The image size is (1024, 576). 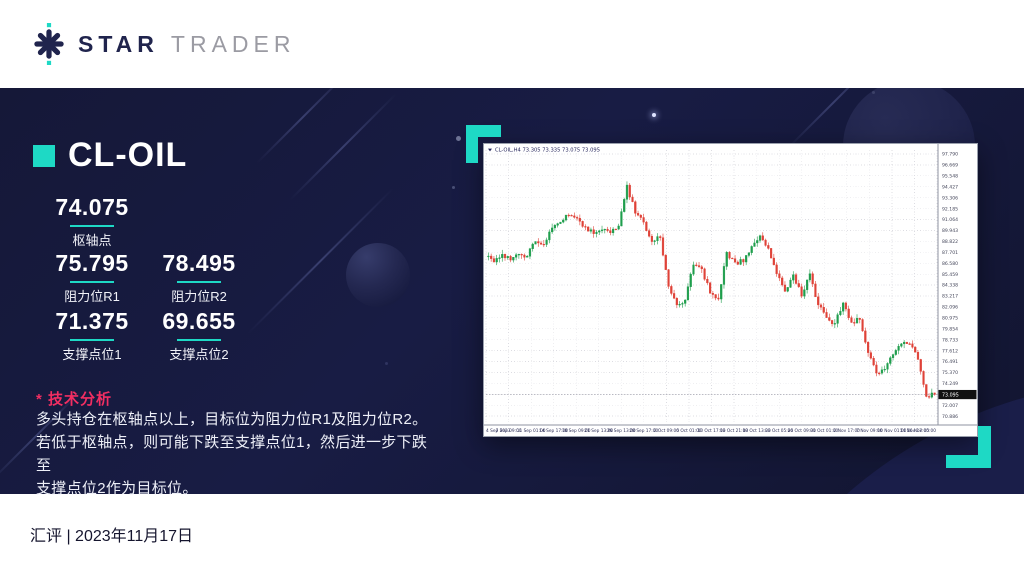 What do you see at coordinates (950, 177) in the screenshot?
I see `svg-text: 95.548` at bounding box center [950, 177].